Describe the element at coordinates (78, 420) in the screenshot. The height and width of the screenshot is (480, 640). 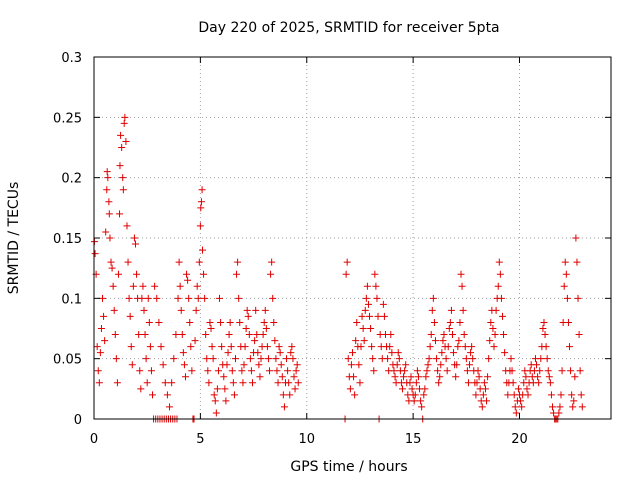
I see `y-tick-label: 0` at that location.